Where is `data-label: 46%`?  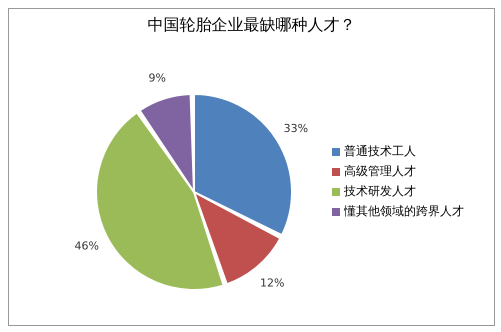 data-label: 46% is located at coordinates (86, 245).